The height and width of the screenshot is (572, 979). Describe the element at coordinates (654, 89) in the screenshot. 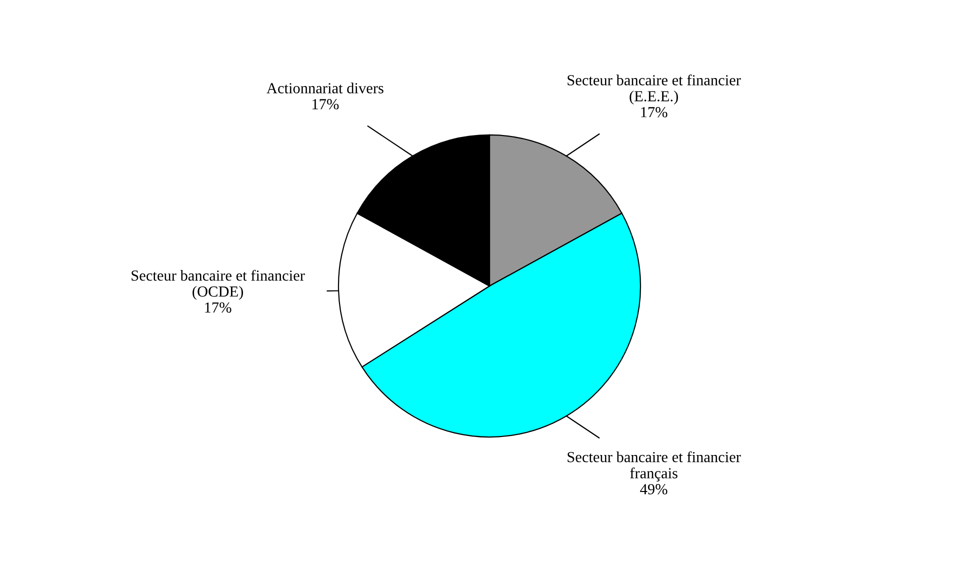

I see `slice-label: Secteur bancaire et financier (E.E.E.)` at that location.